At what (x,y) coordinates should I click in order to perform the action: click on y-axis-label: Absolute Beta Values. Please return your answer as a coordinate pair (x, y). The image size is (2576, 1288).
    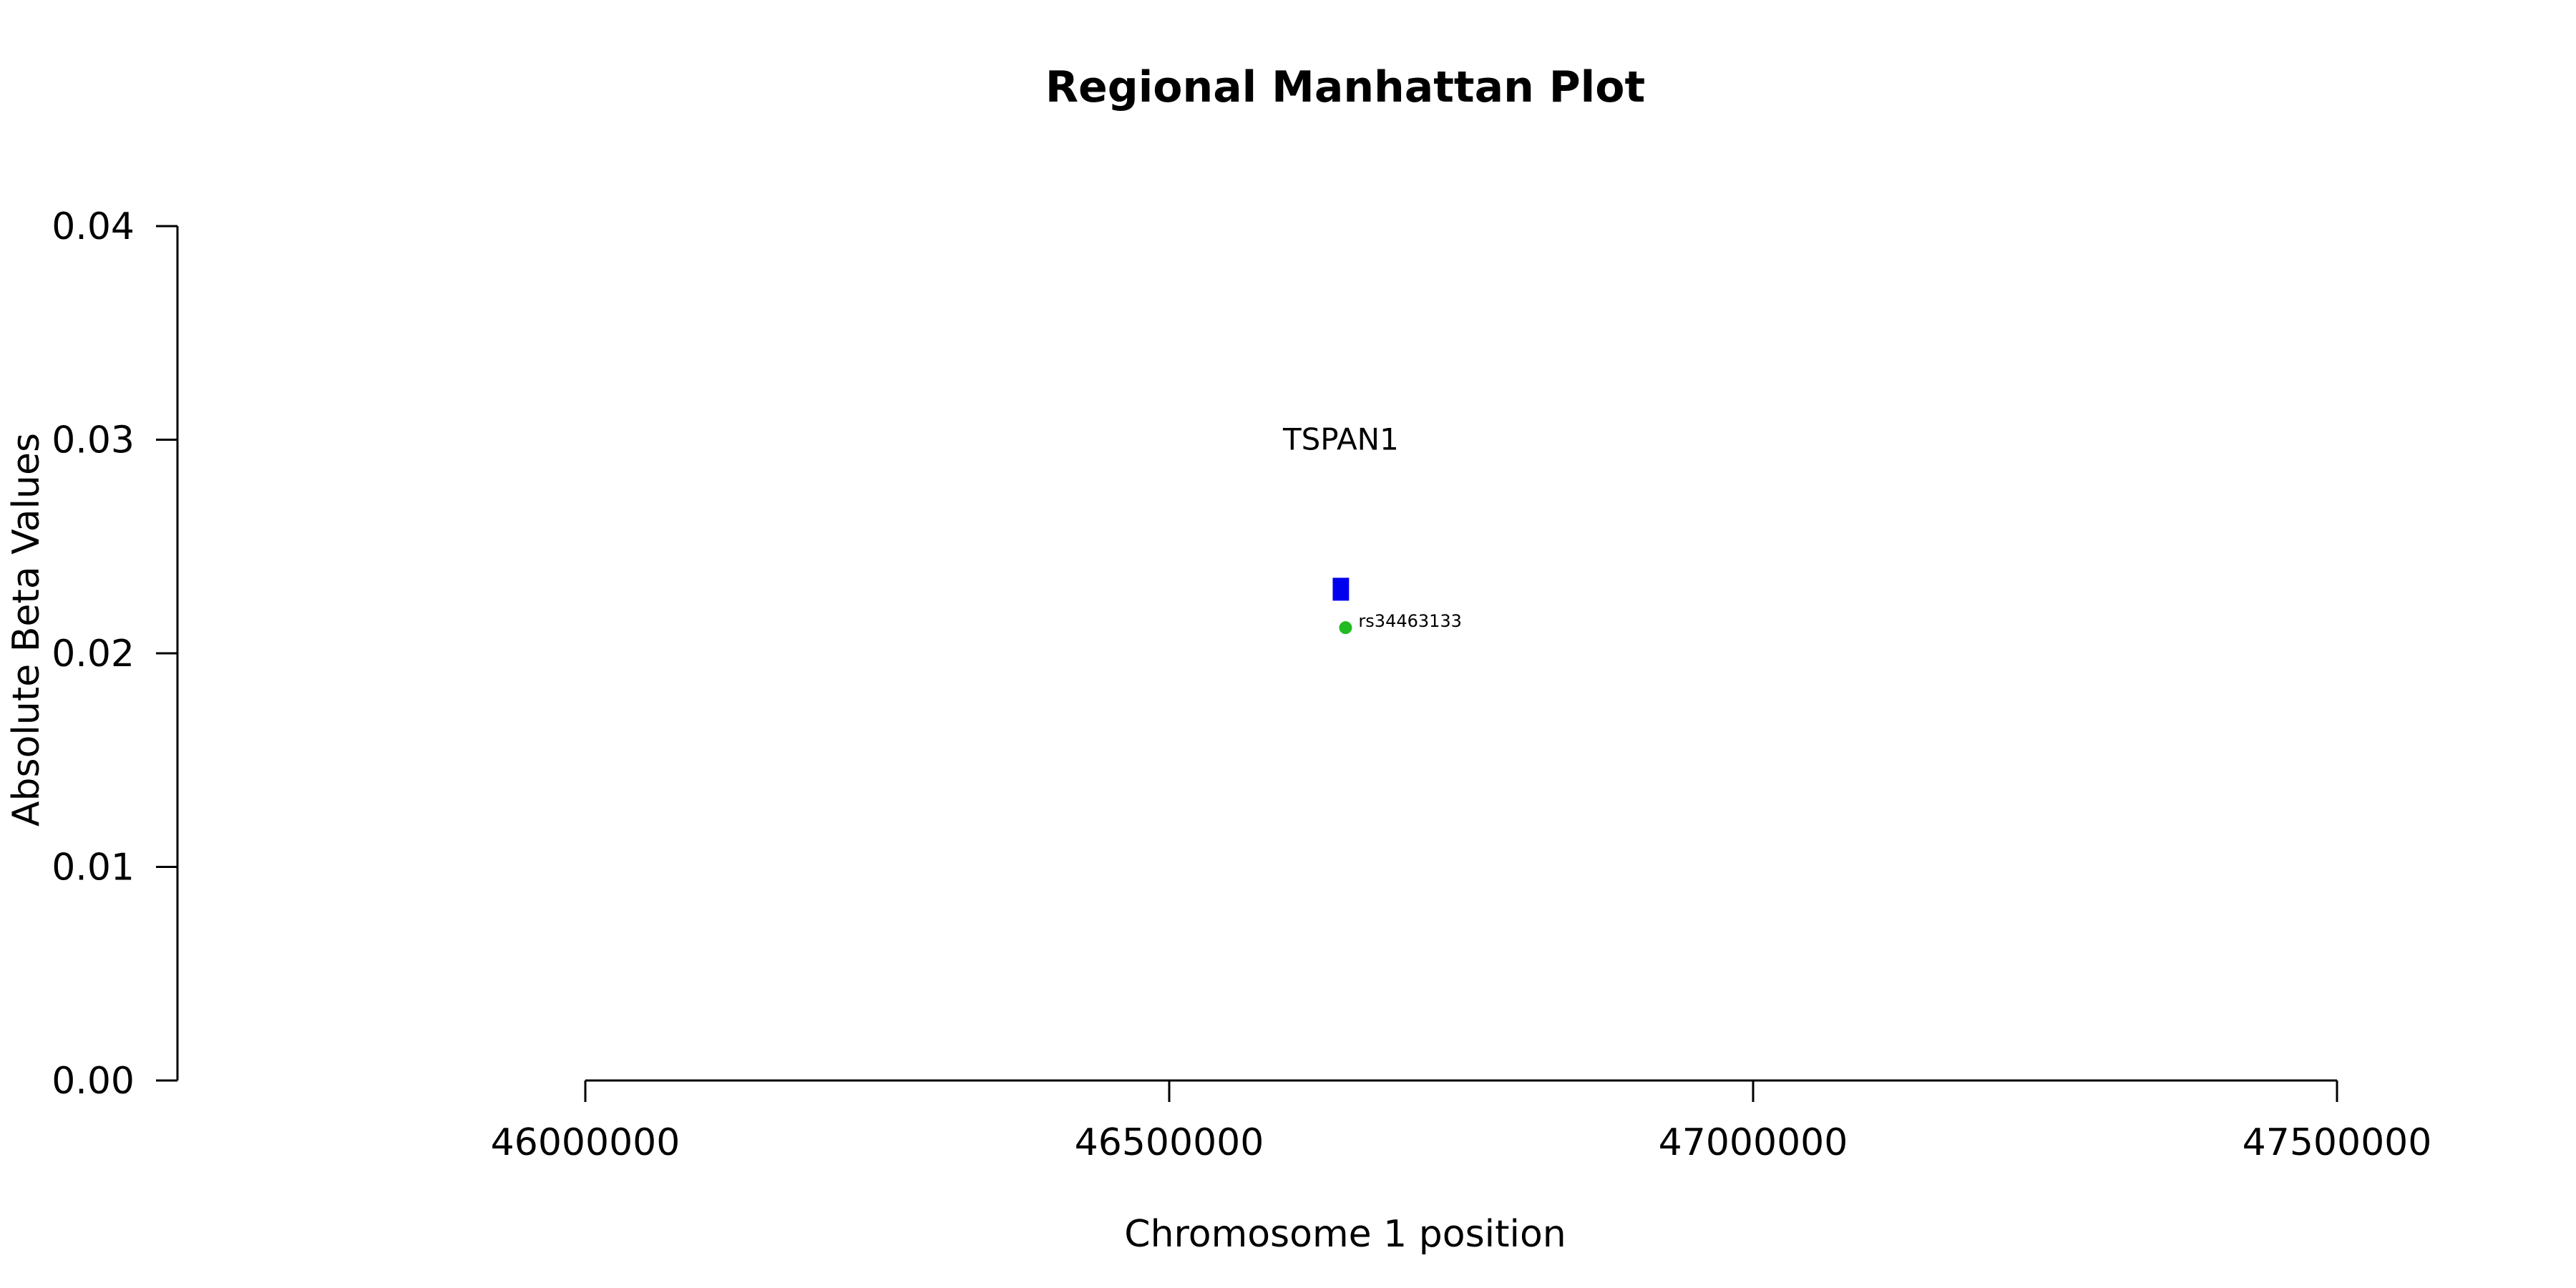
    Looking at the image, I should click on (26, 629).